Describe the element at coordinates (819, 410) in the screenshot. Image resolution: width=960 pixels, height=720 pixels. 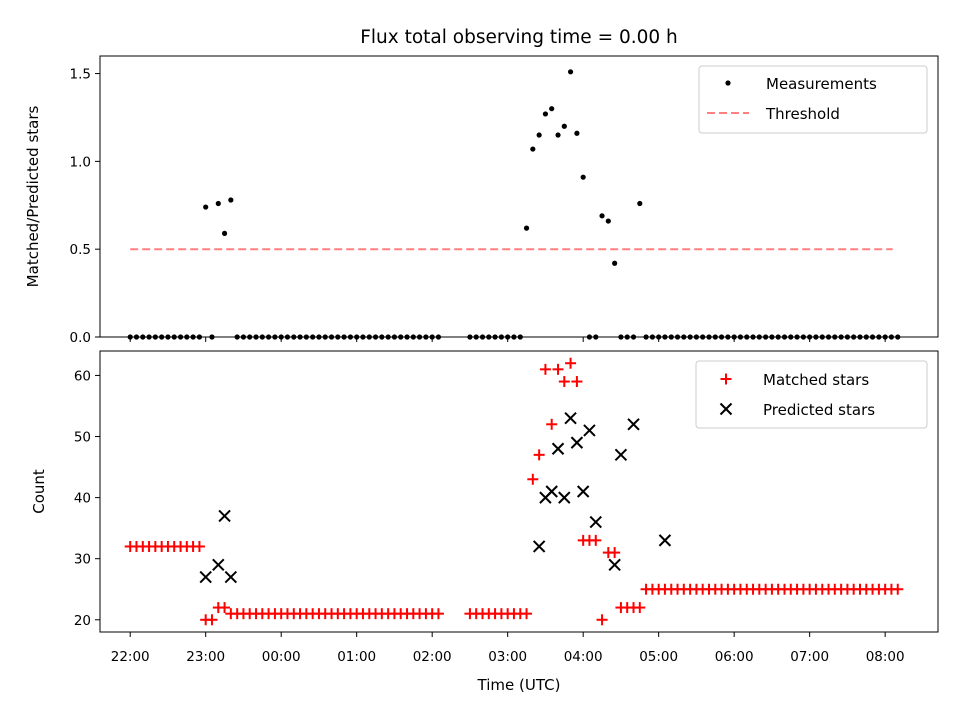
I see `legend-predicted-label: Predicted stars` at that location.